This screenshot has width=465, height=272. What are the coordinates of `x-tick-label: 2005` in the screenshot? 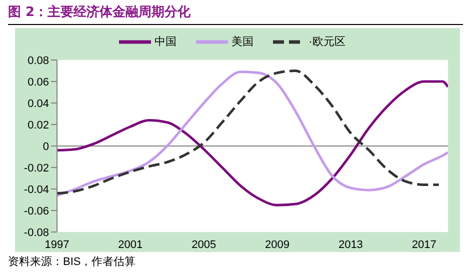 It's located at (204, 244).